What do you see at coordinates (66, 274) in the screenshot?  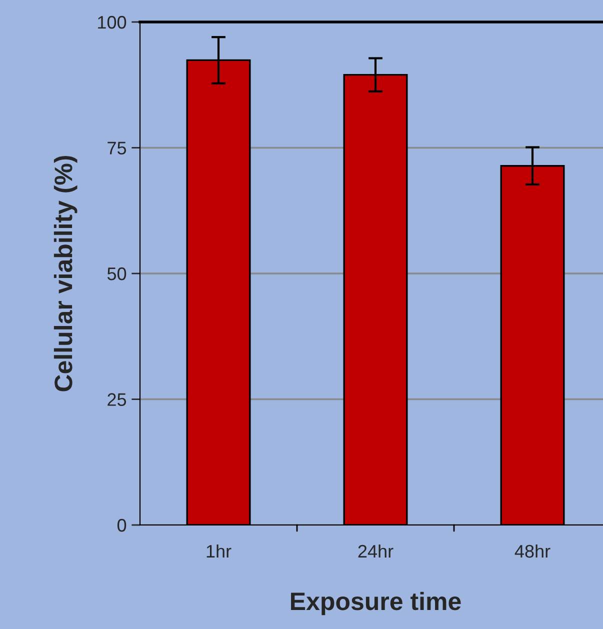 I see `y-axis-title: Cellular viability (%)` at bounding box center [66, 274].